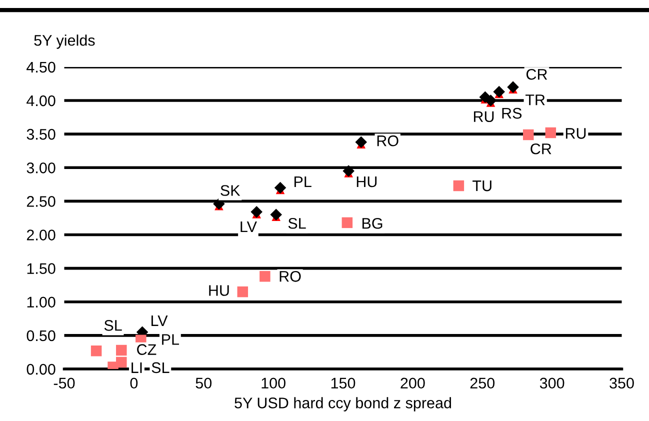  I want to click on x-tick-label: -50, so click(64, 383).